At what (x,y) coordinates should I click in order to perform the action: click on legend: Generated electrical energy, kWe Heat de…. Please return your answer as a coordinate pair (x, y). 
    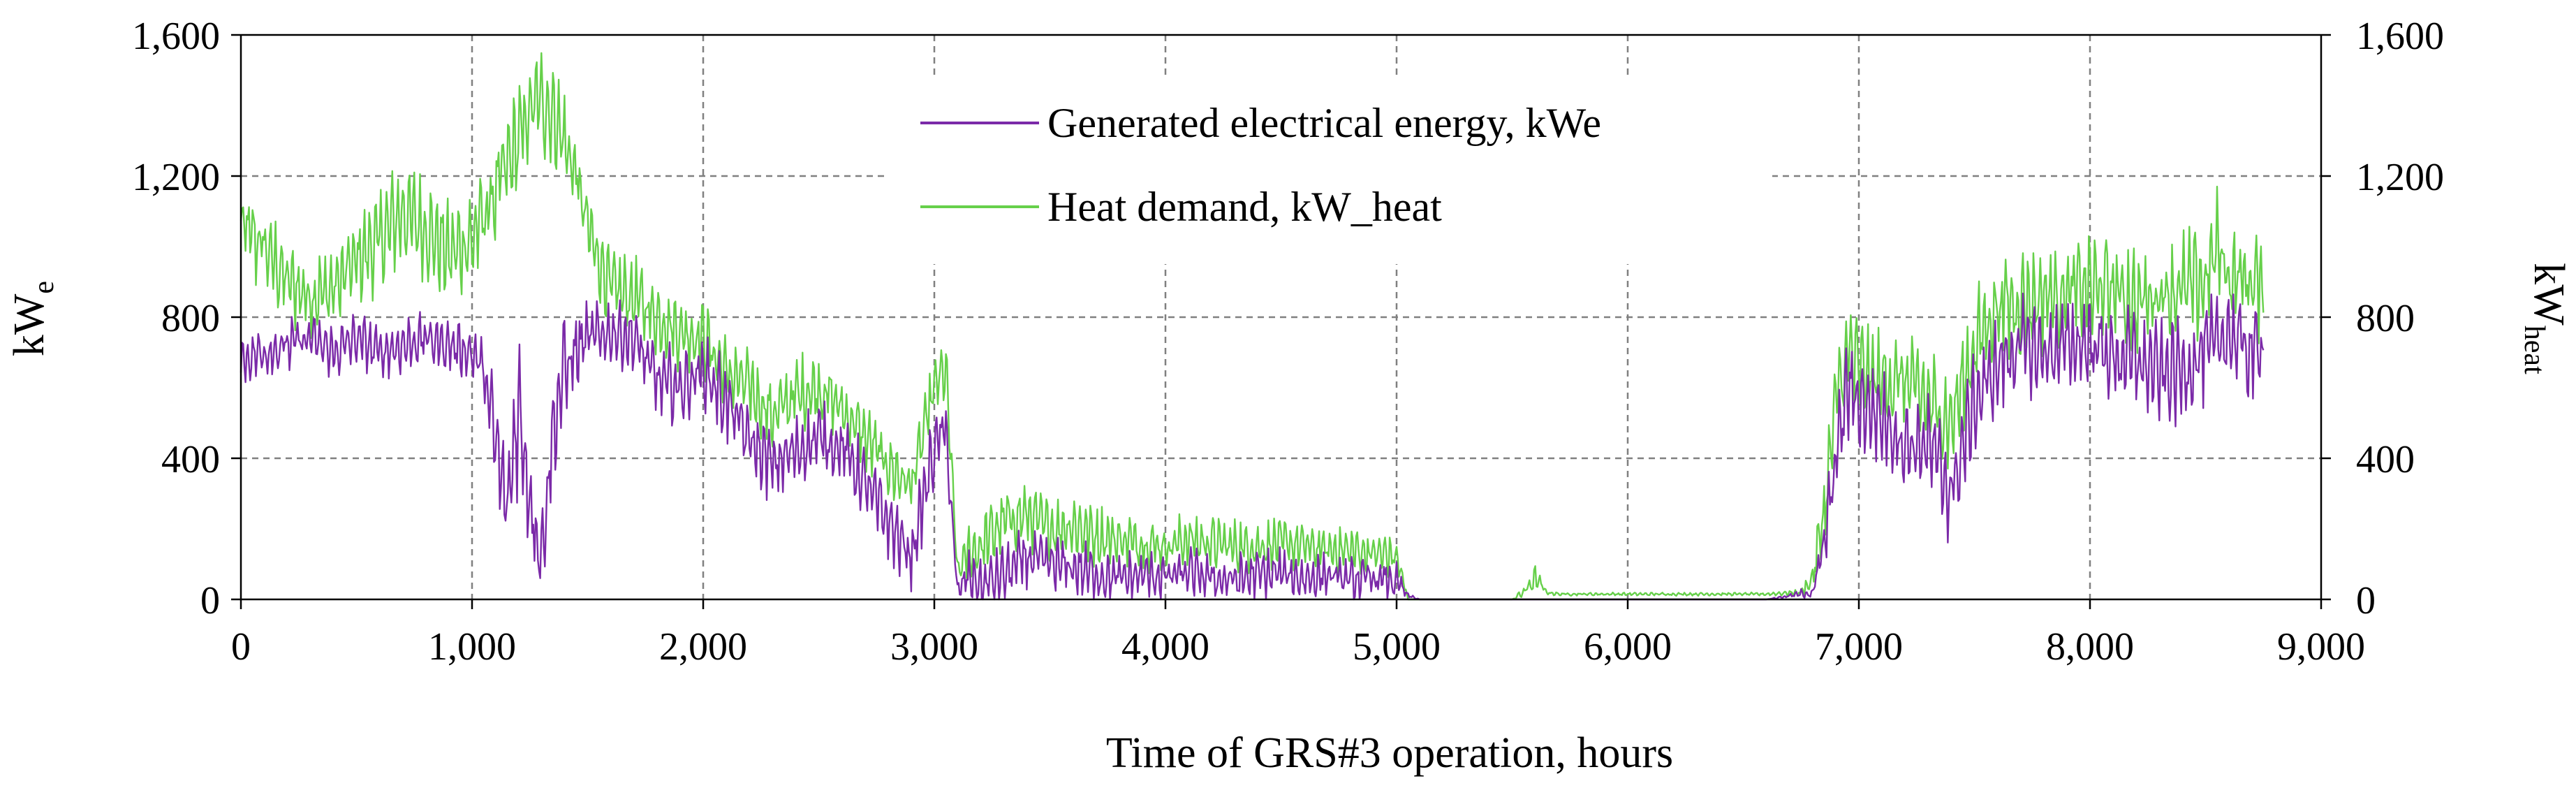
    Looking at the image, I should click on (1260, 165).